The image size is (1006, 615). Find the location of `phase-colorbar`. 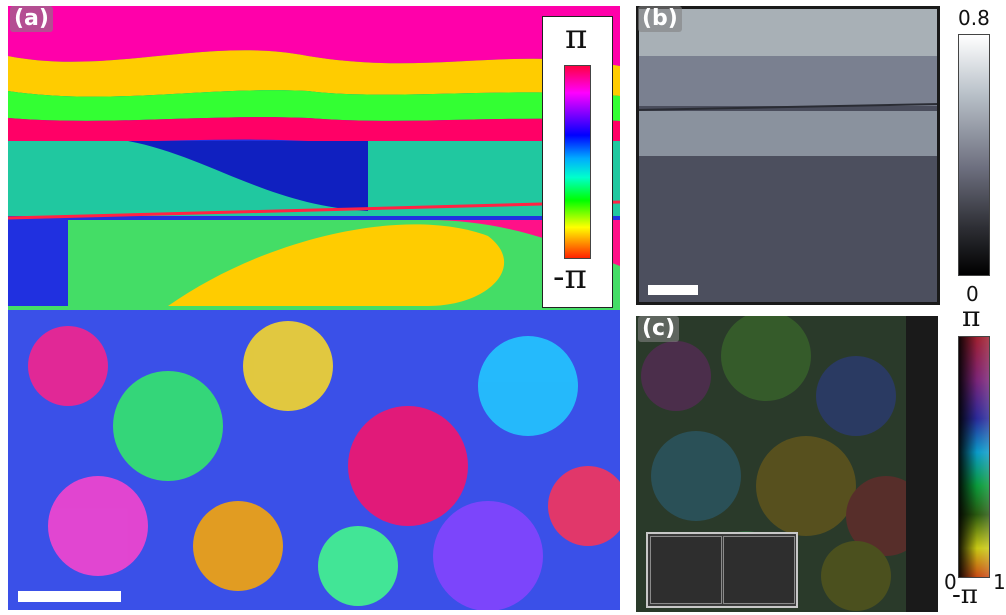

phase-colorbar is located at coordinates (577, 162).